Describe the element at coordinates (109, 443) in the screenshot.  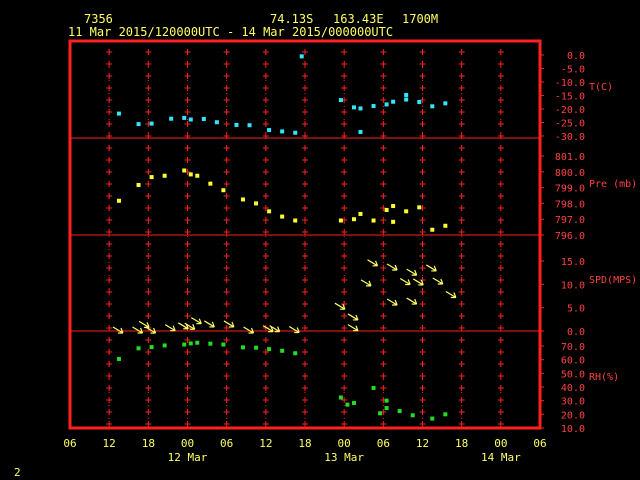
I see `x-tick-label: 12` at that location.